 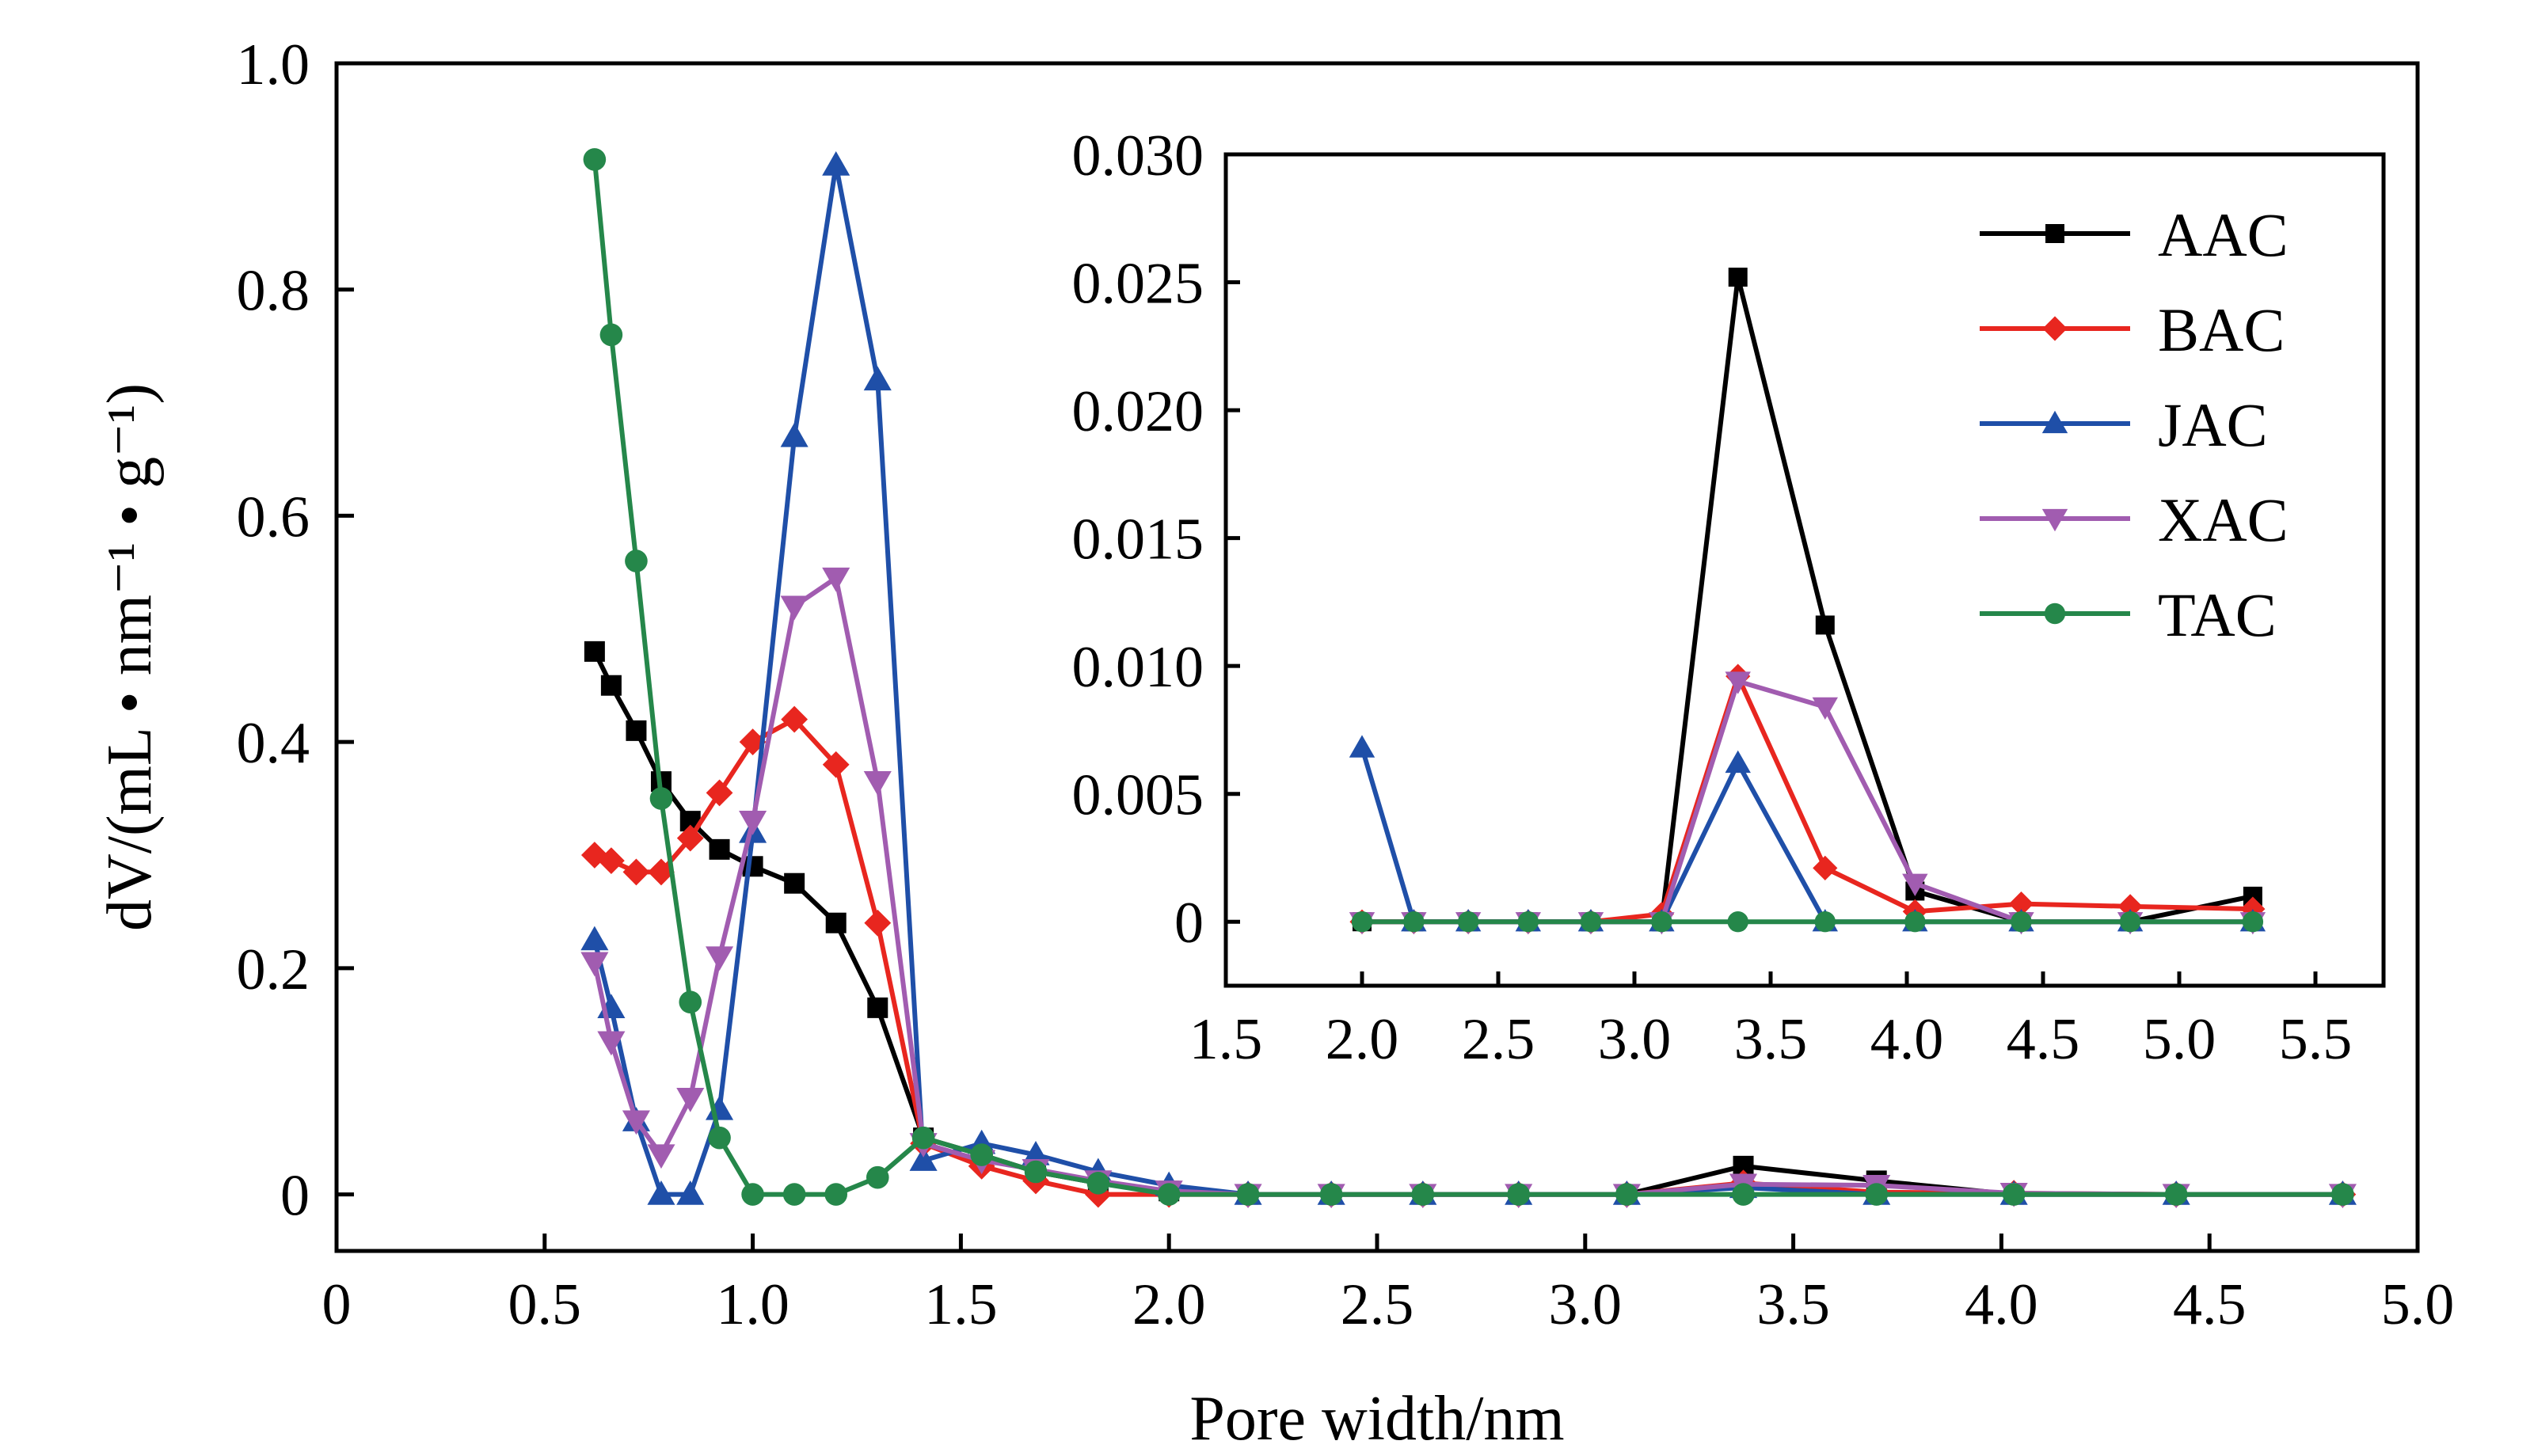 I want to click on legend-label: XAC, so click(x=2223, y=519).